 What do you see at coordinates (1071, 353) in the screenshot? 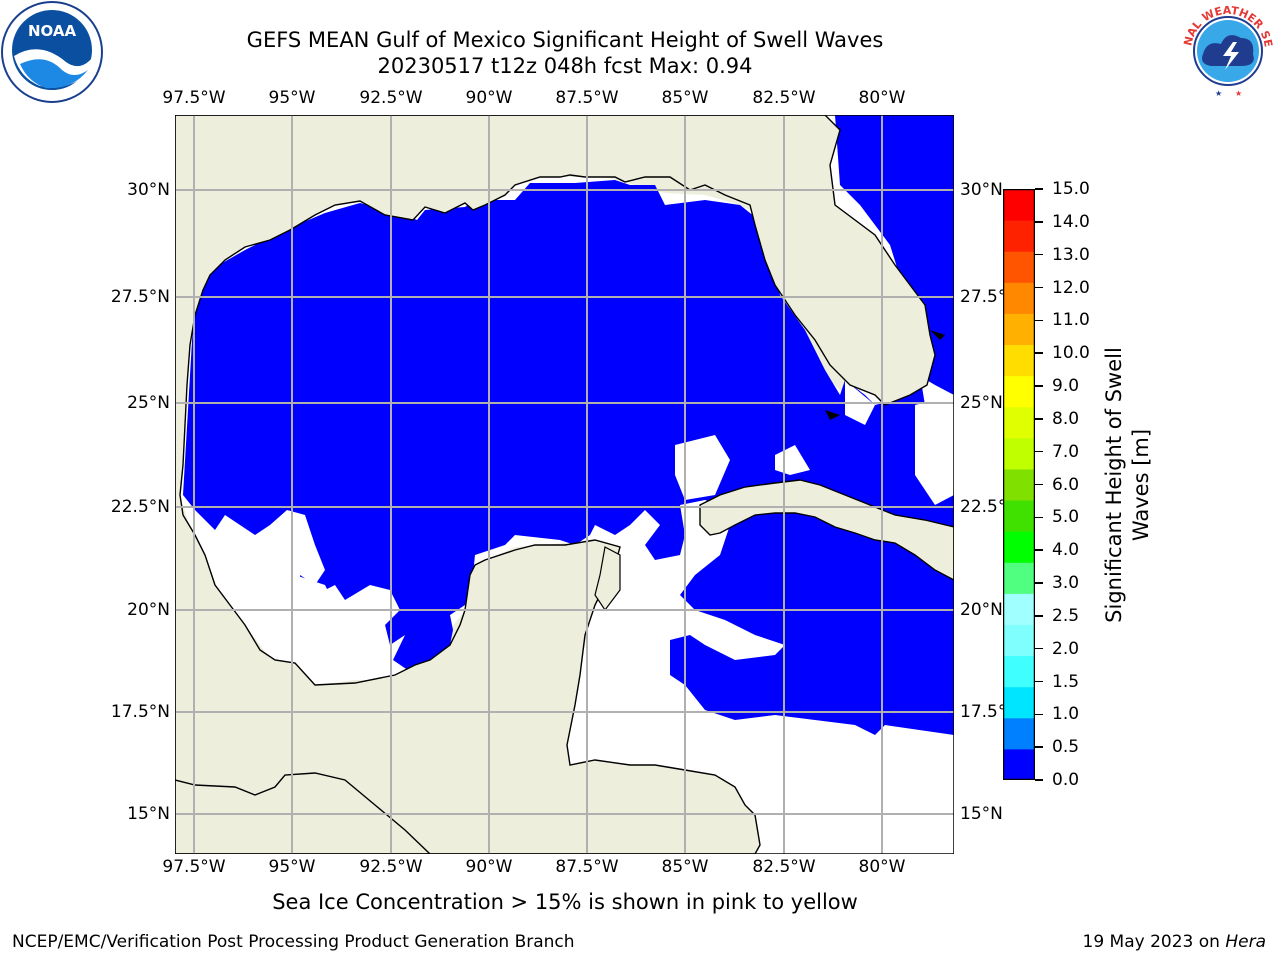
I see `colorbar-tick-label: 10.0` at bounding box center [1071, 353].